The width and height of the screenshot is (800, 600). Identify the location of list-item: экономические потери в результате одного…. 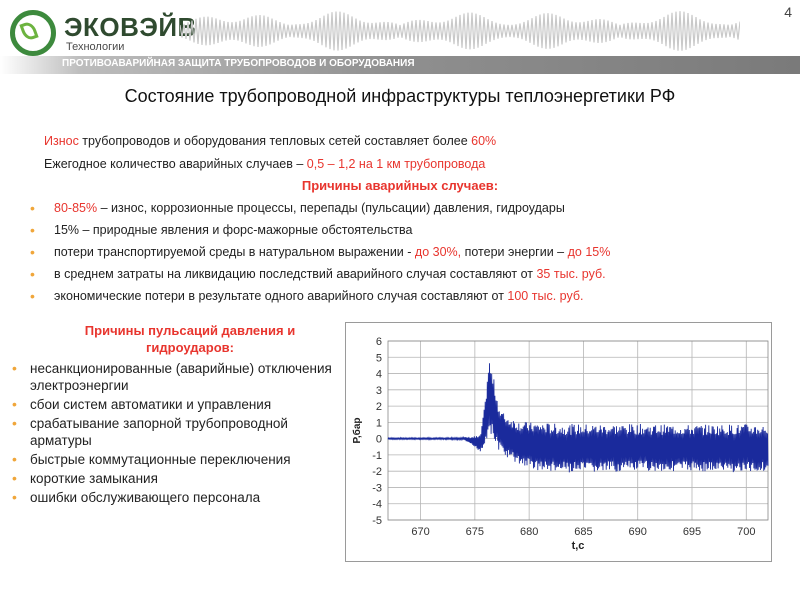
(320, 299).